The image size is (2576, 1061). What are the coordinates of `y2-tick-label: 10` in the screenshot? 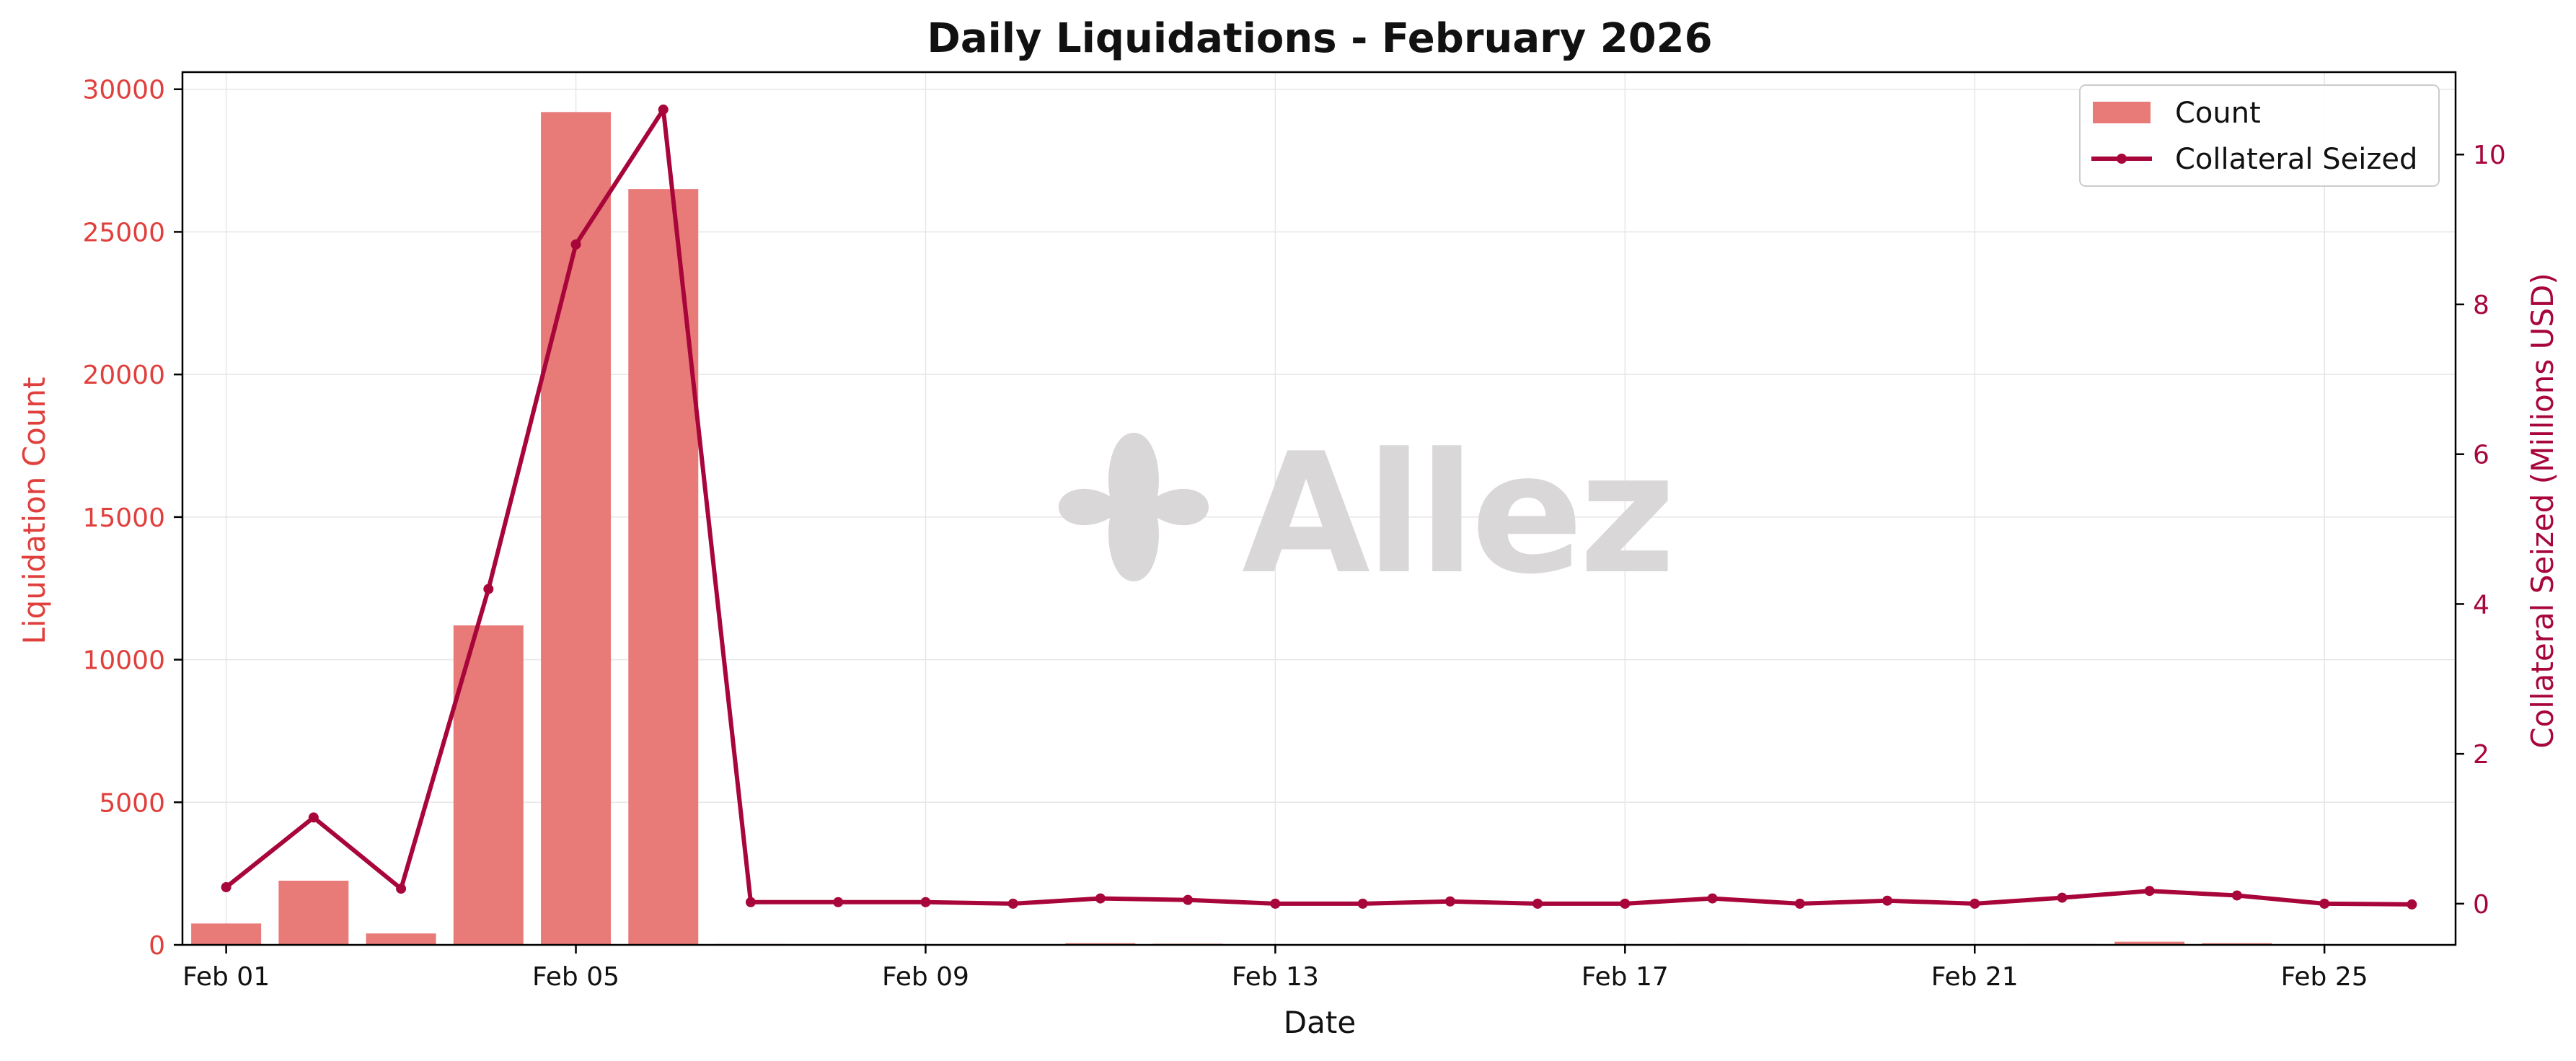 It's located at (2489, 155).